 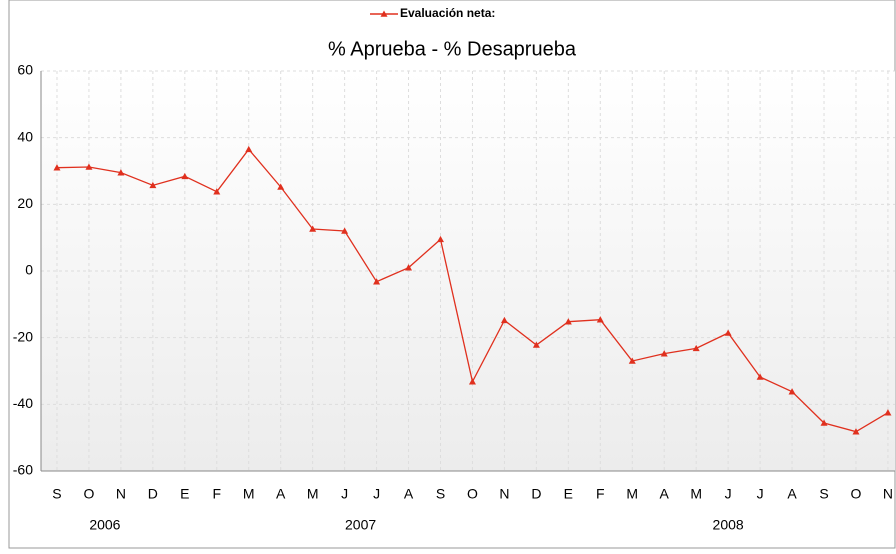 I want to click on year-label: 2006, so click(x=104, y=525).